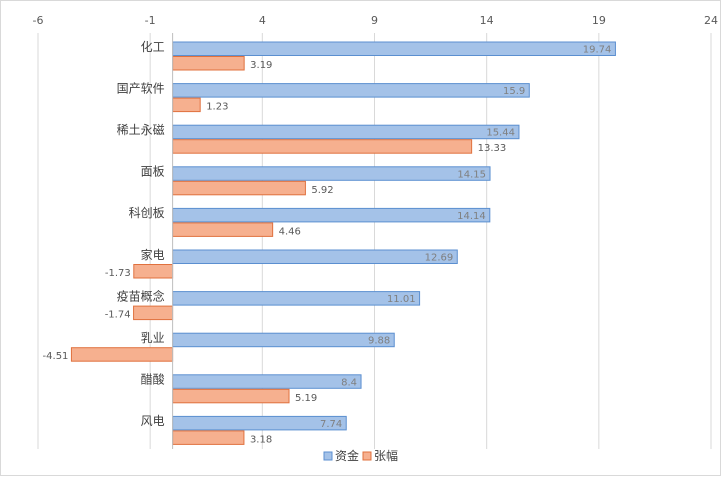 This screenshot has height=481, width=721. I want to click on data-label: 9.88, so click(379, 341).